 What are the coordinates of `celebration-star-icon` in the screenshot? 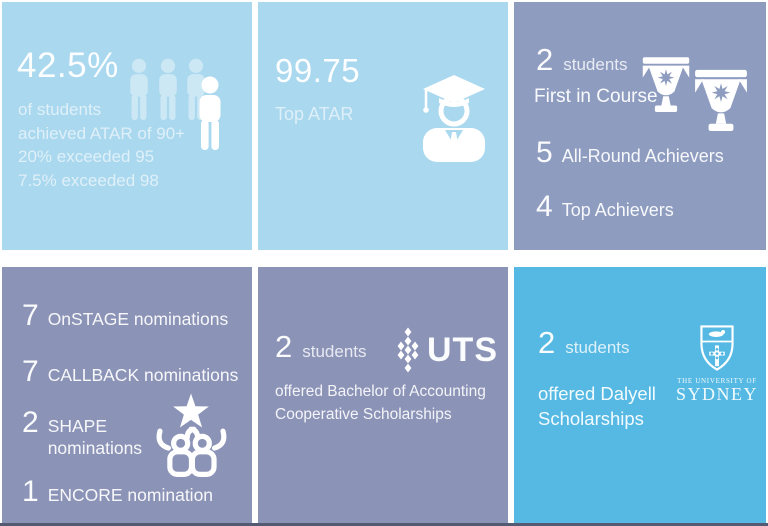 It's located at (191, 435).